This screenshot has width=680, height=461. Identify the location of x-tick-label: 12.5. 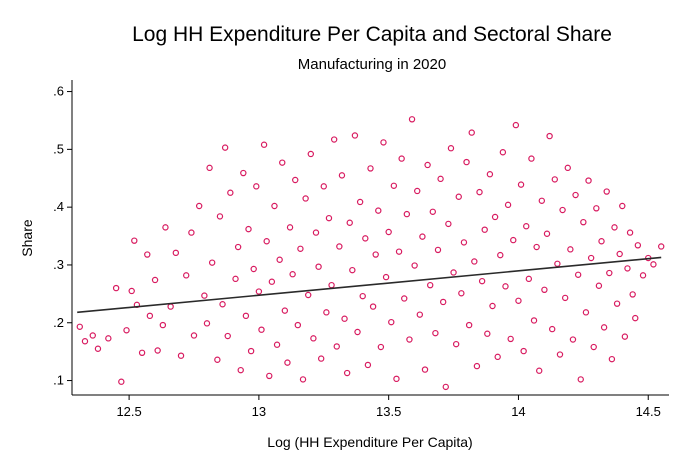
(128, 411).